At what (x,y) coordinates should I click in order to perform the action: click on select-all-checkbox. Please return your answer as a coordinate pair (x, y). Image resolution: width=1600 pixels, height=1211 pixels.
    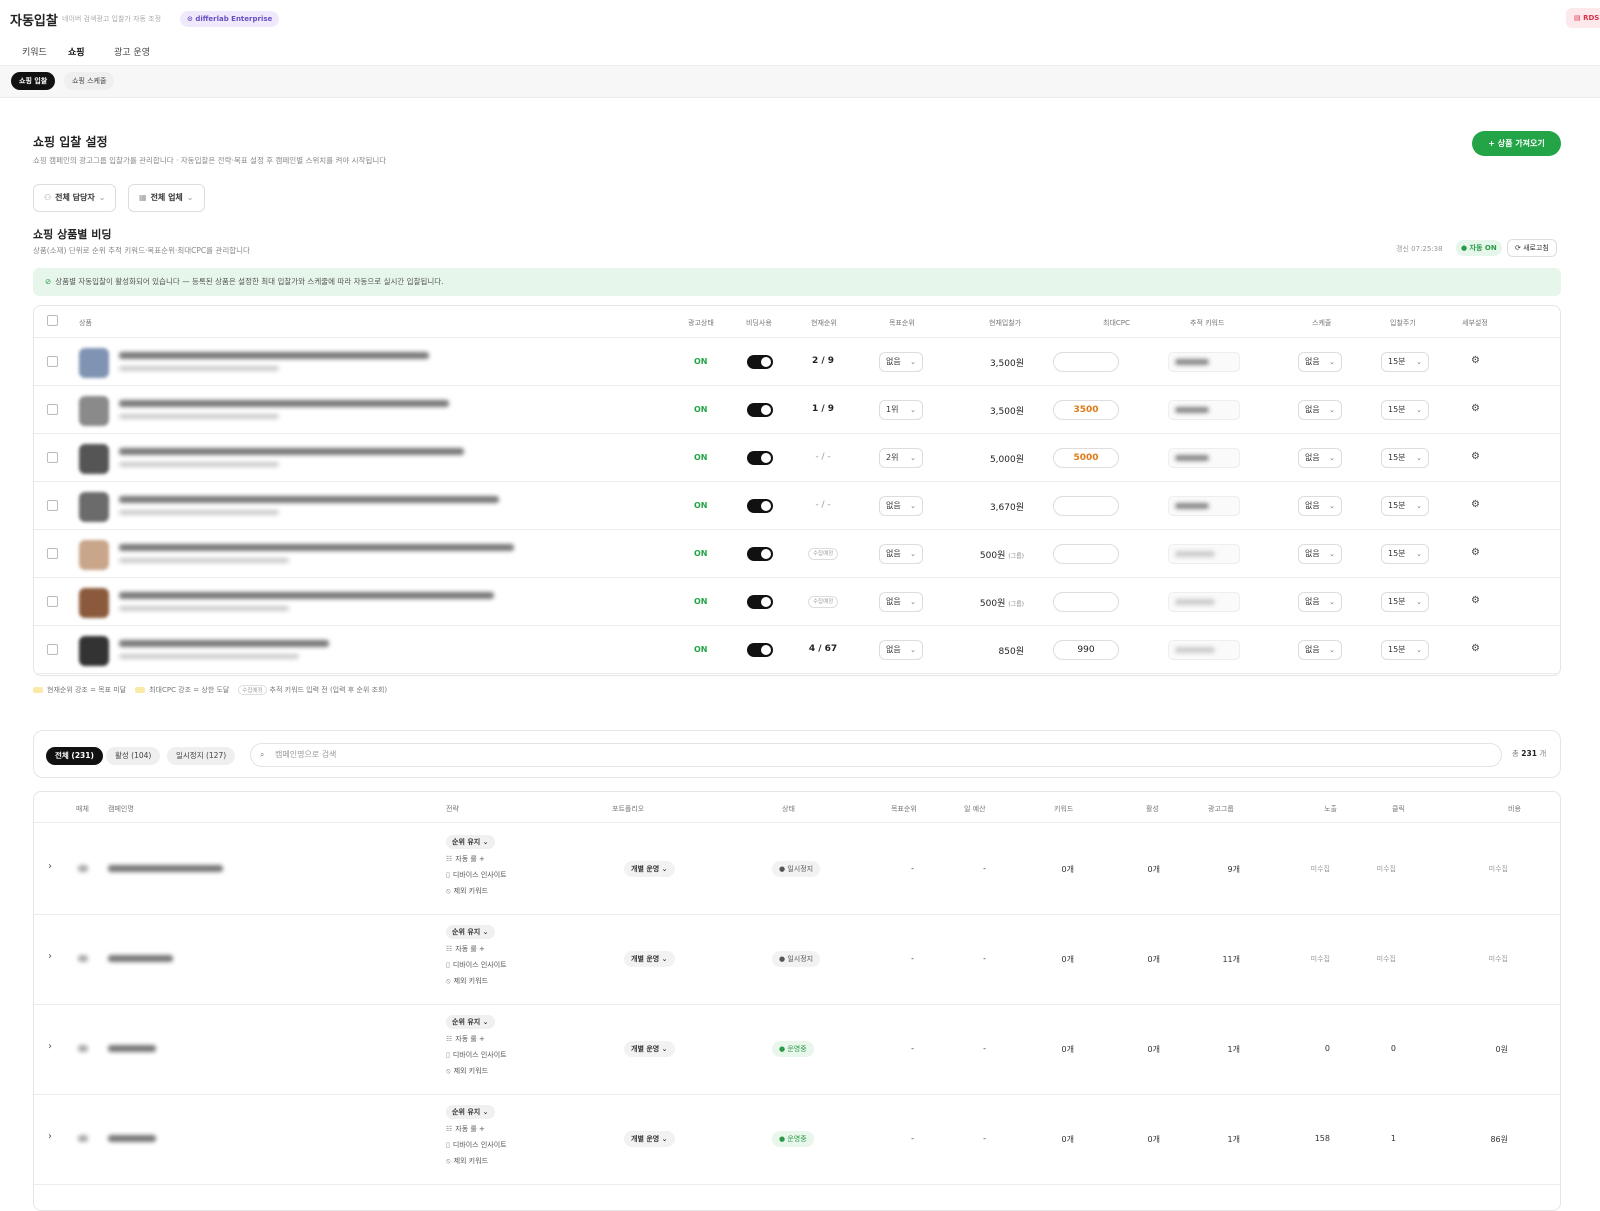
    Looking at the image, I should click on (52, 320).